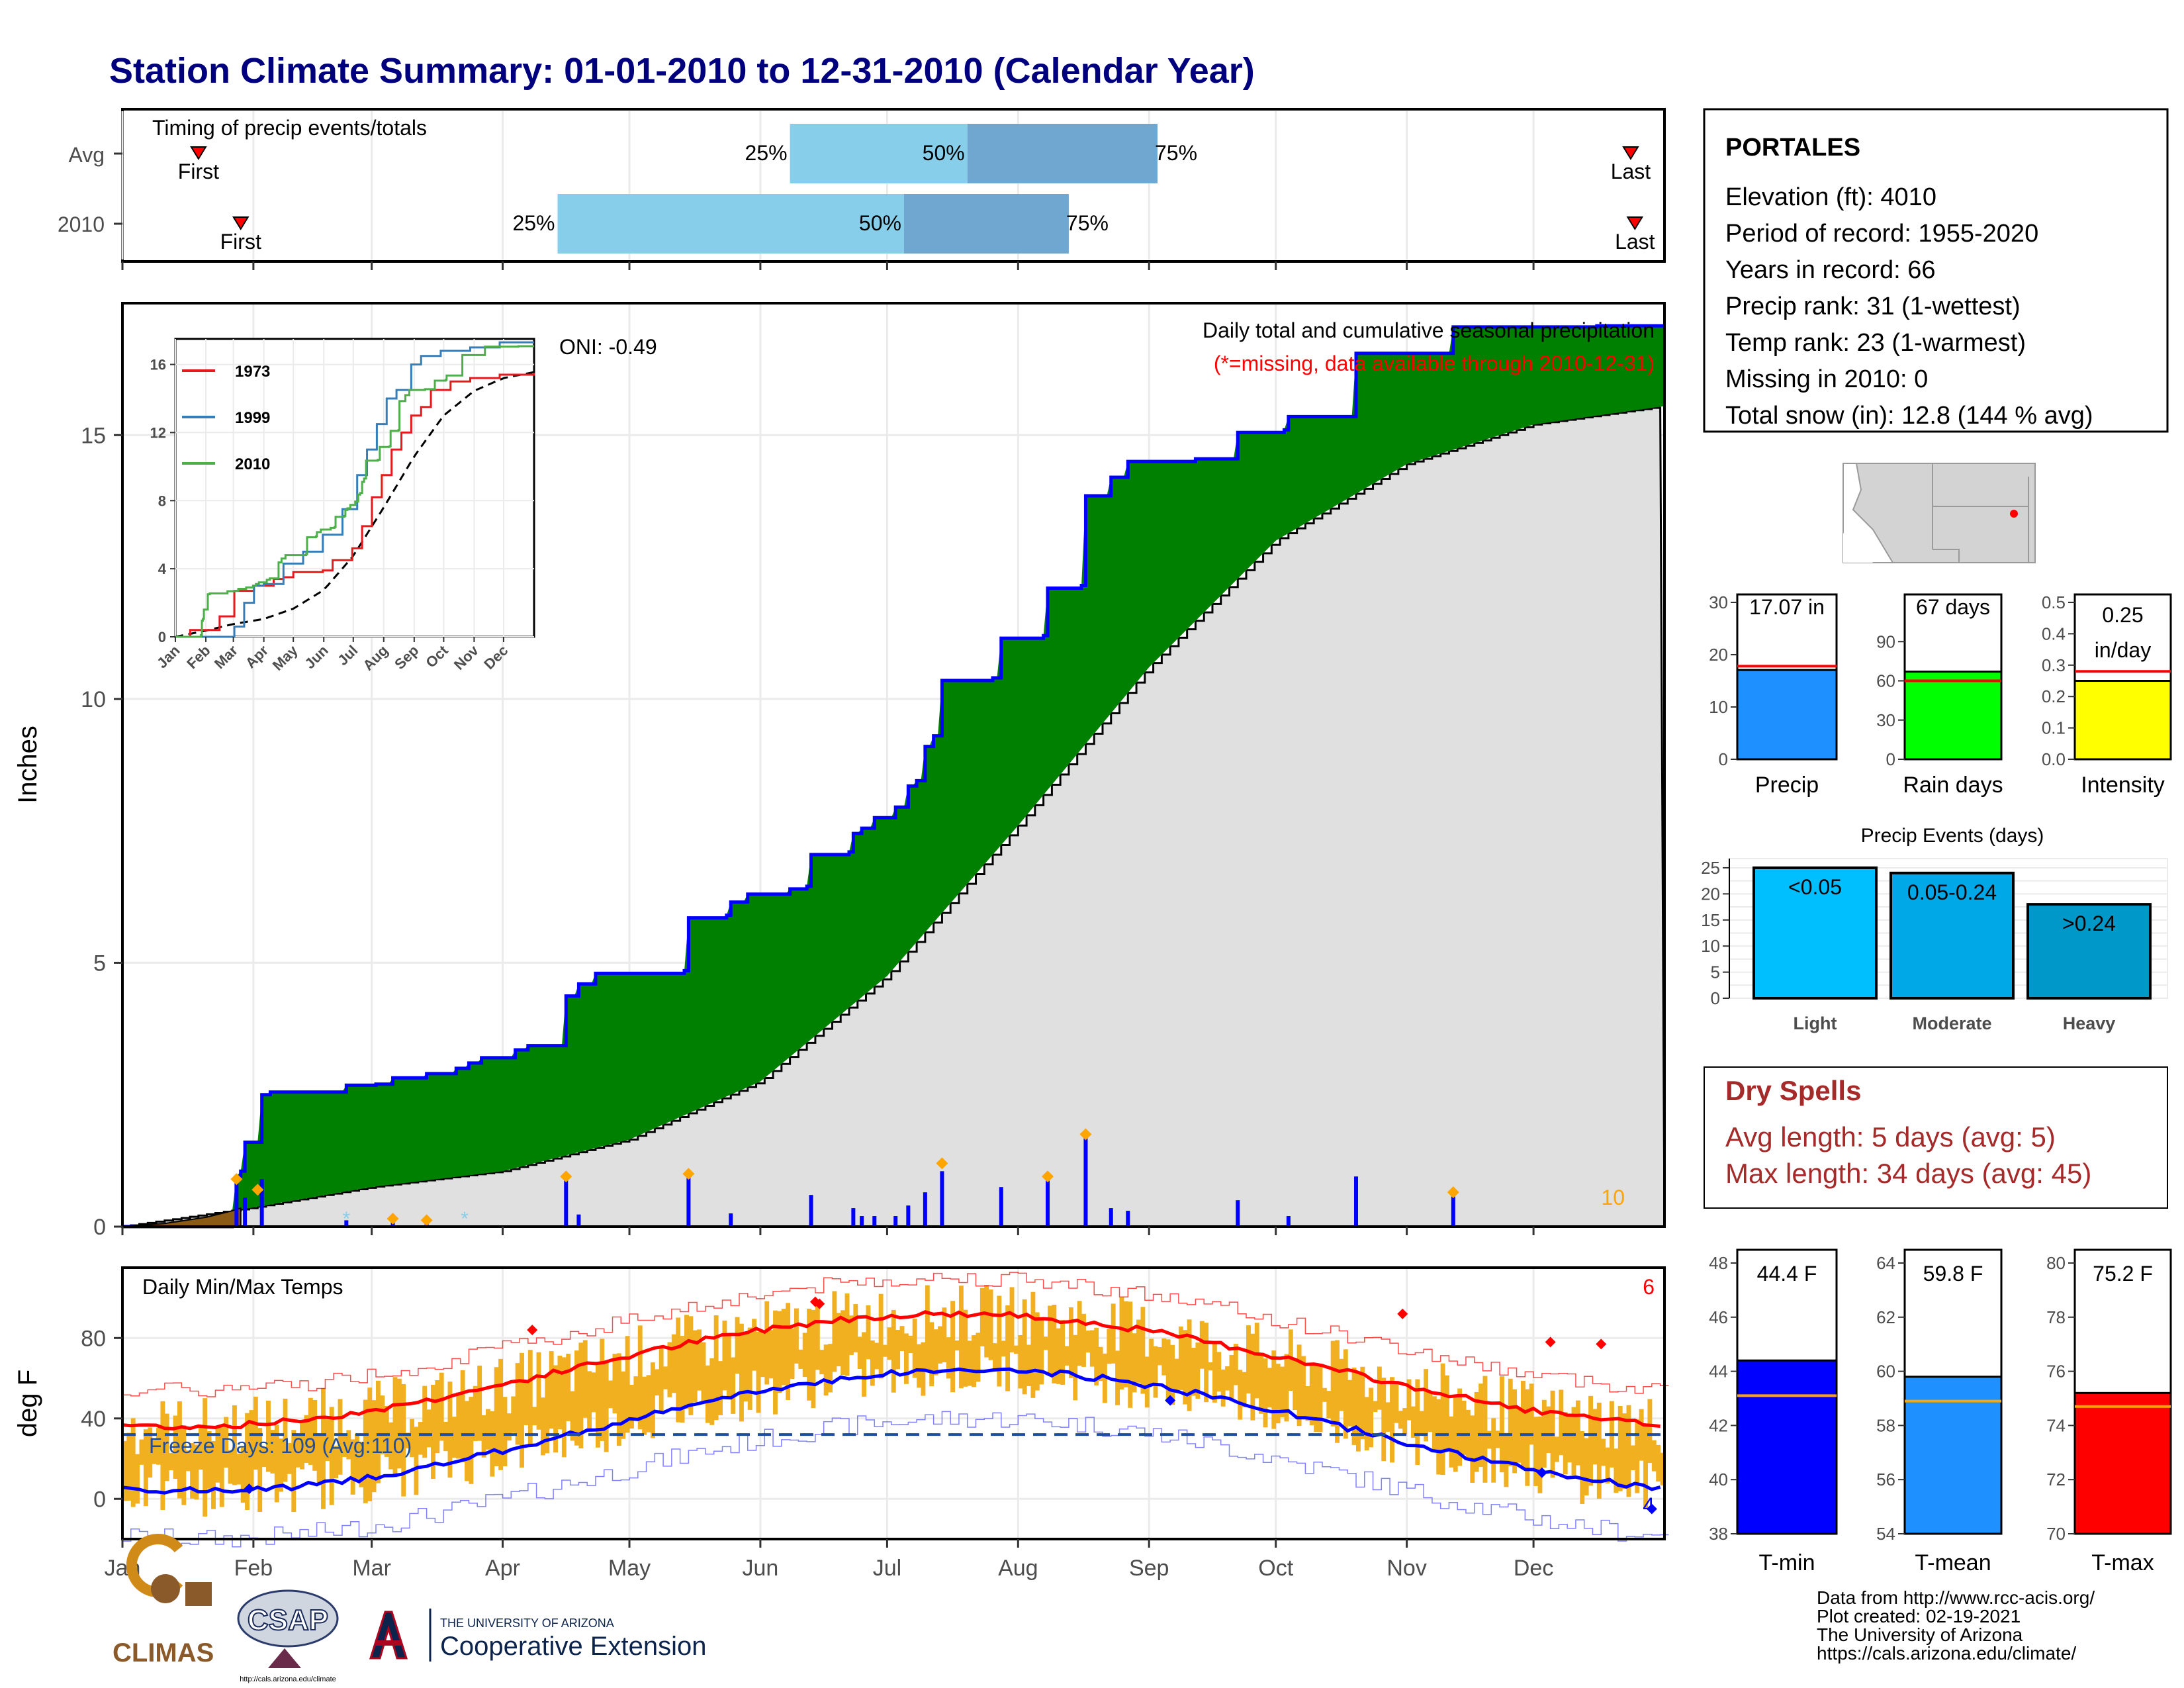  I want to click on record-high-marker, so click(1402, 1313).